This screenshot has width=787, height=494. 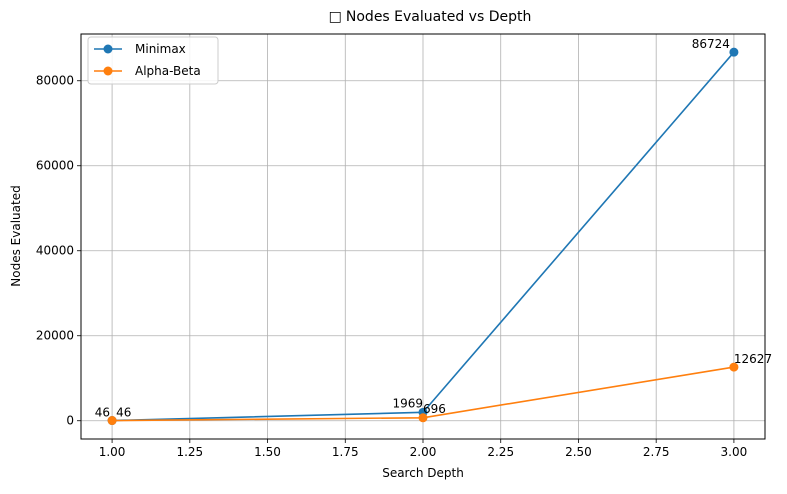 I want to click on data-label-minimax: 46, so click(x=102, y=413).